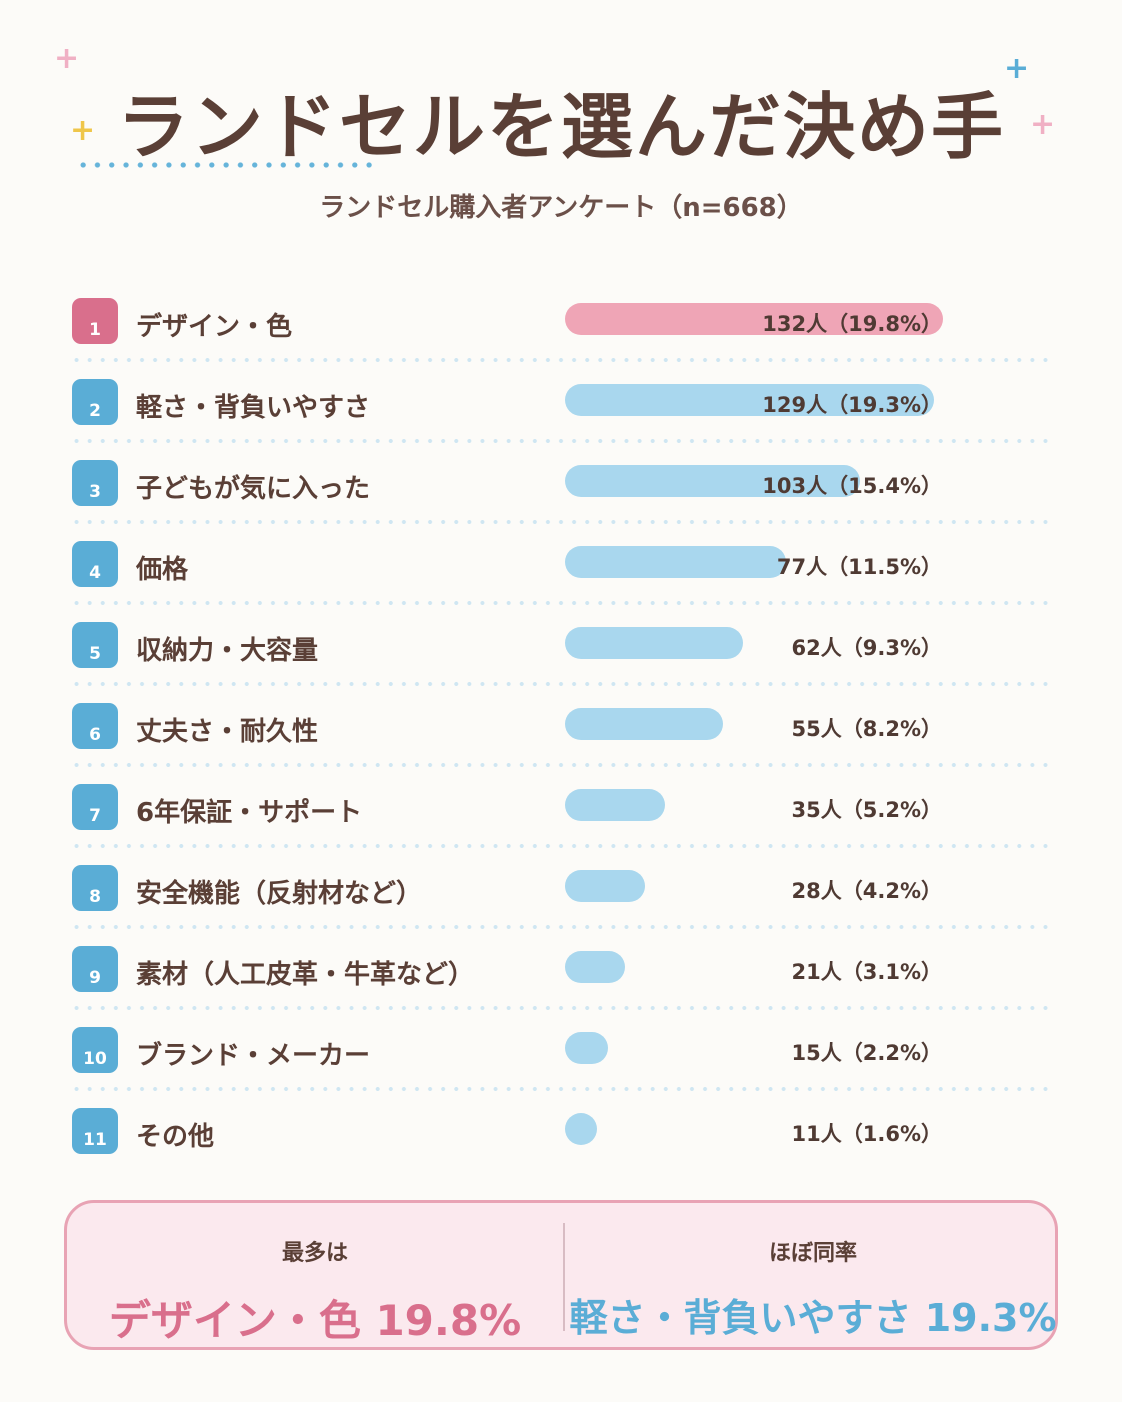  I want to click on value-label: 62人（9.3%）, so click(866, 648).